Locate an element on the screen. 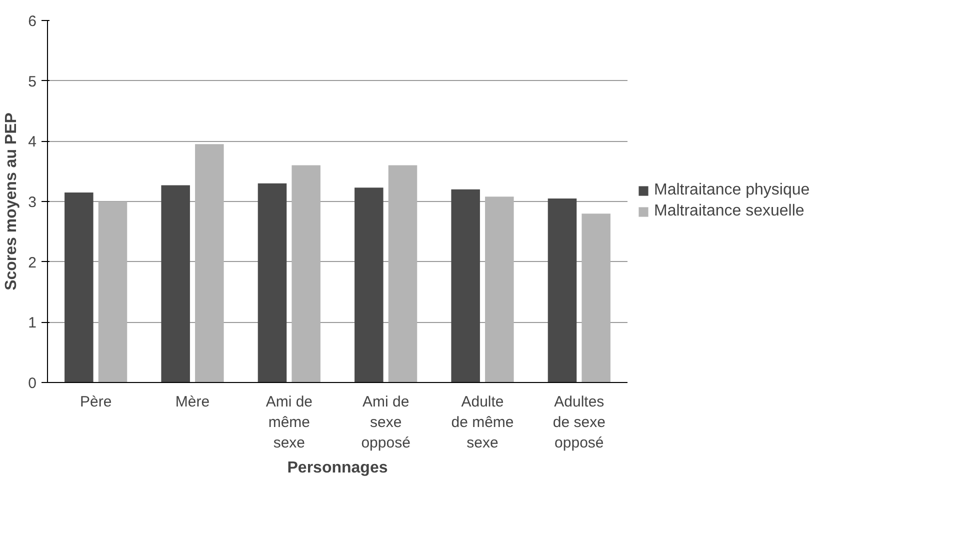 This screenshot has height=559, width=976. y-tick-label: 1 is located at coordinates (32, 323).